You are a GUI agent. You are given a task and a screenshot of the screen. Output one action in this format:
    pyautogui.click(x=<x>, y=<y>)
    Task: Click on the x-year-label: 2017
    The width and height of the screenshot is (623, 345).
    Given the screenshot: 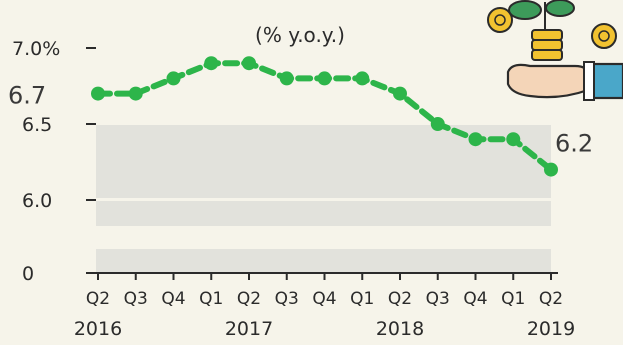 What is the action you would take?
    pyautogui.click(x=249, y=329)
    